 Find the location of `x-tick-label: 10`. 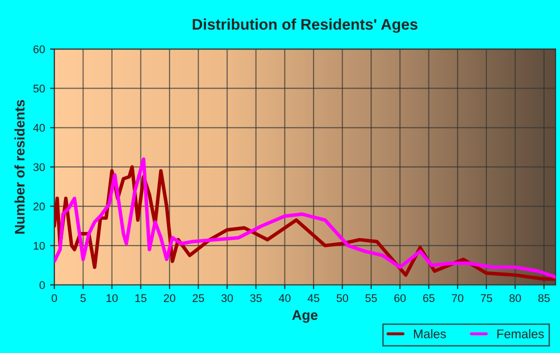

x-tick-label: 10 is located at coordinates (112, 298).